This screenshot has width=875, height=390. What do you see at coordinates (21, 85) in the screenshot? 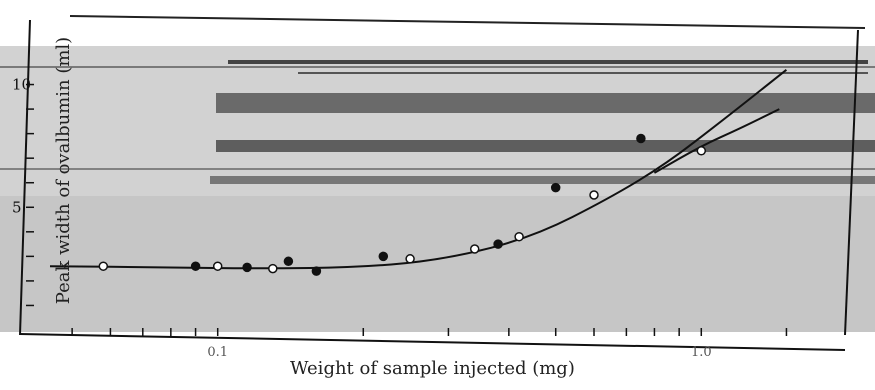
I see `y-tick-label-0: 10` at bounding box center [21, 85].